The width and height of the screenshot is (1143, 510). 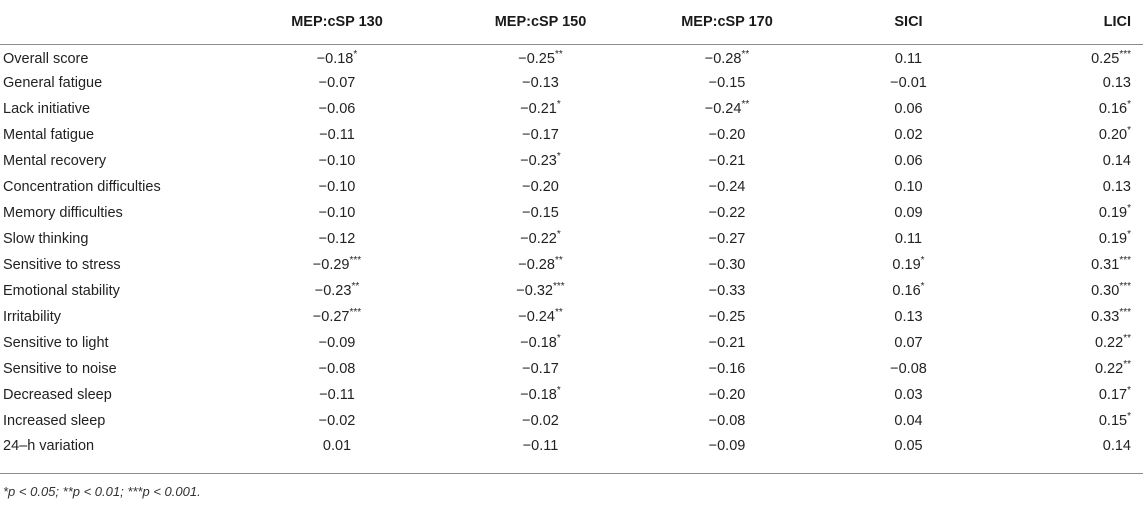 I want to click on table-cell: 0.15*, so click(x=1114, y=420).